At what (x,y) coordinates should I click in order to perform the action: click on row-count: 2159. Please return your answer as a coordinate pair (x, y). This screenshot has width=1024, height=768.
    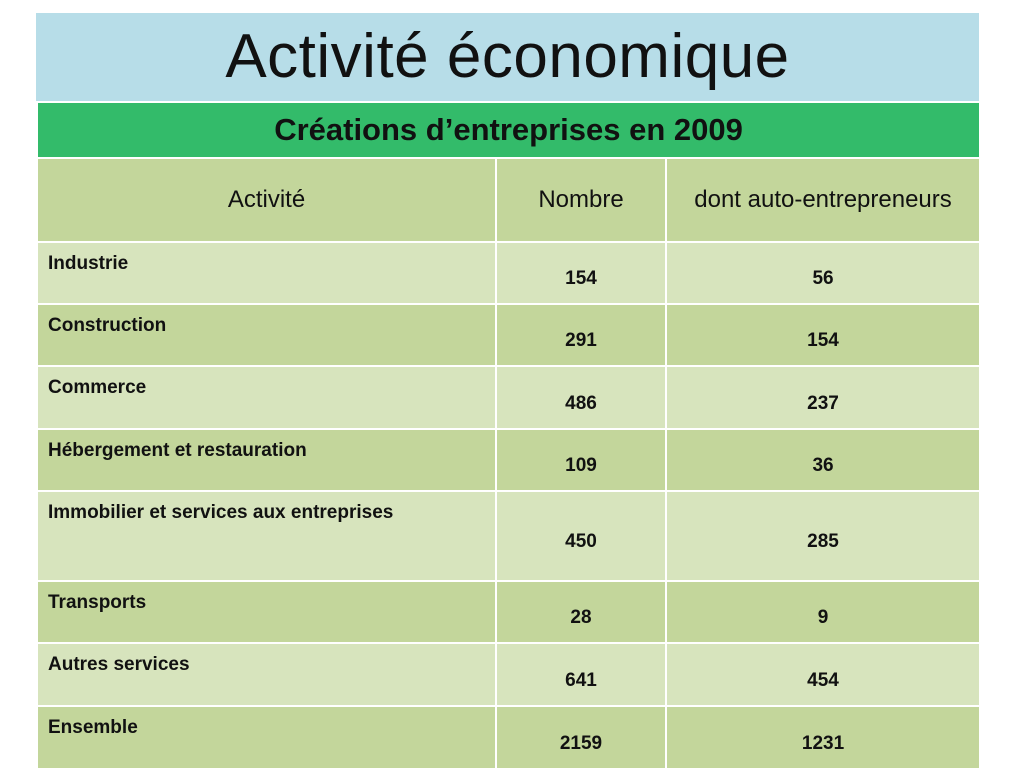
    Looking at the image, I should click on (581, 736).